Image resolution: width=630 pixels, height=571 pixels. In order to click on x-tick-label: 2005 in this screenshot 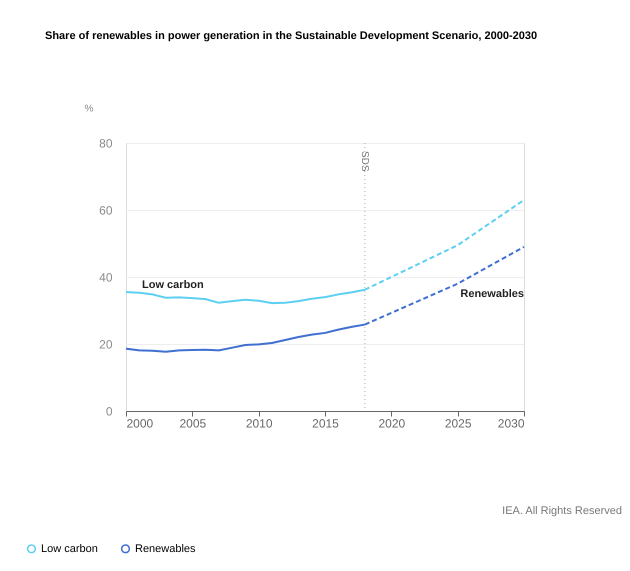, I will do `click(193, 423)`.